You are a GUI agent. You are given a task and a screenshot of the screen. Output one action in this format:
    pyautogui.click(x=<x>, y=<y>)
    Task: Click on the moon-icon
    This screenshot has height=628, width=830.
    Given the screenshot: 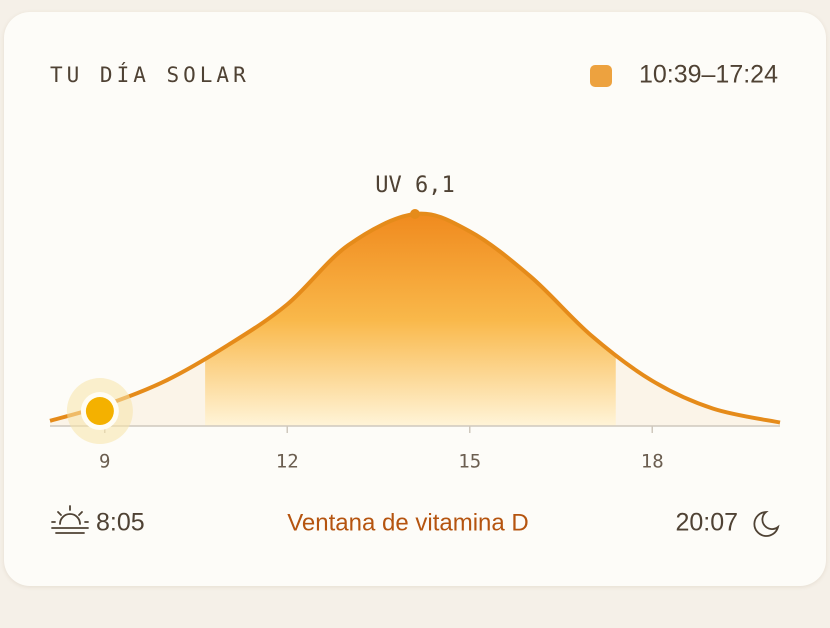 What is the action you would take?
    pyautogui.click(x=766, y=524)
    